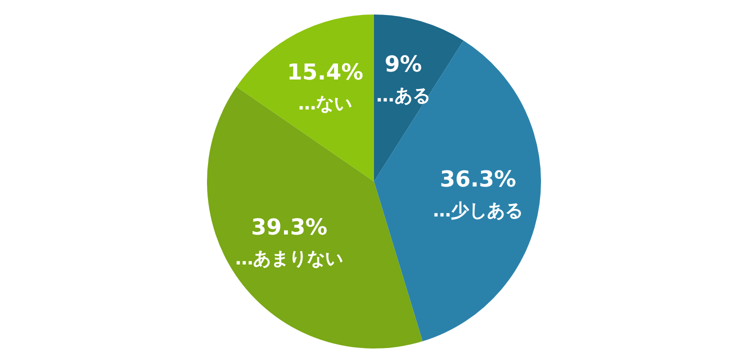 The height and width of the screenshot is (363, 748). I want to click on pie-slice, so click(305, 98).